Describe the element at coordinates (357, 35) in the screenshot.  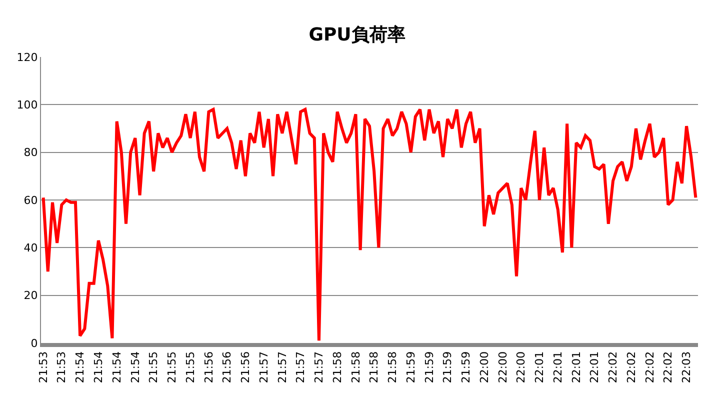
I see `chart-title: GPU負荷率` at that location.